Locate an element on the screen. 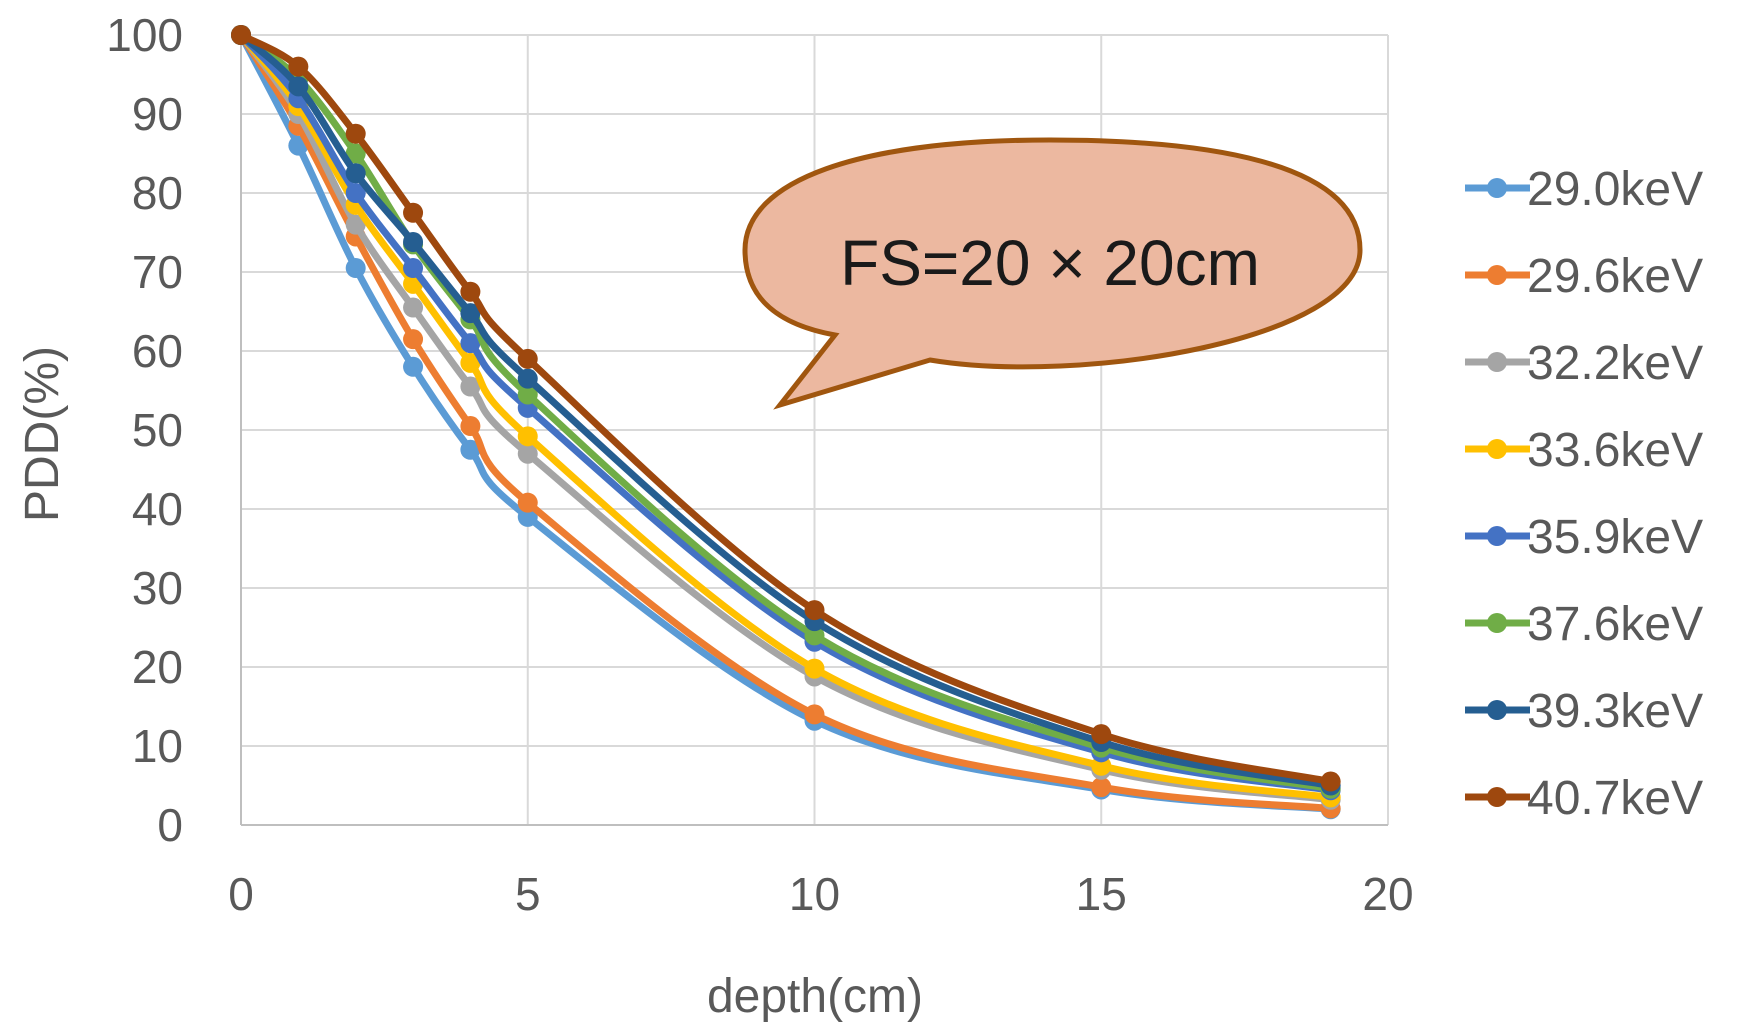 This screenshot has height=1028, width=1740. x-tick-label: 20 is located at coordinates (1387, 894).